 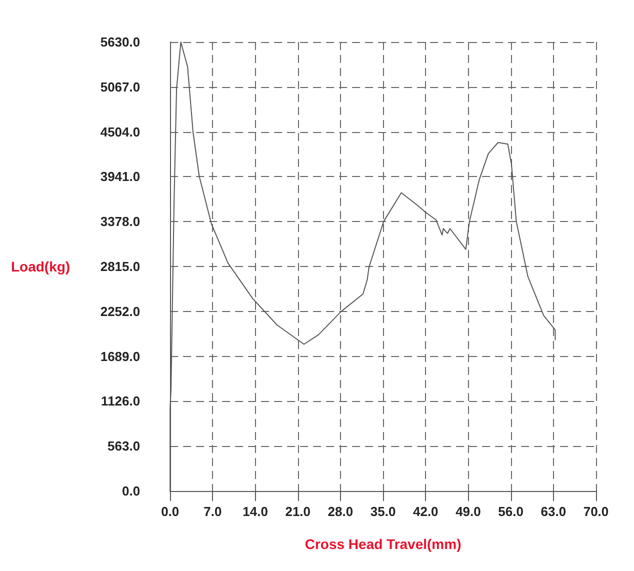 What do you see at coordinates (298, 511) in the screenshot?
I see `x-tick-label: 21.0` at bounding box center [298, 511].